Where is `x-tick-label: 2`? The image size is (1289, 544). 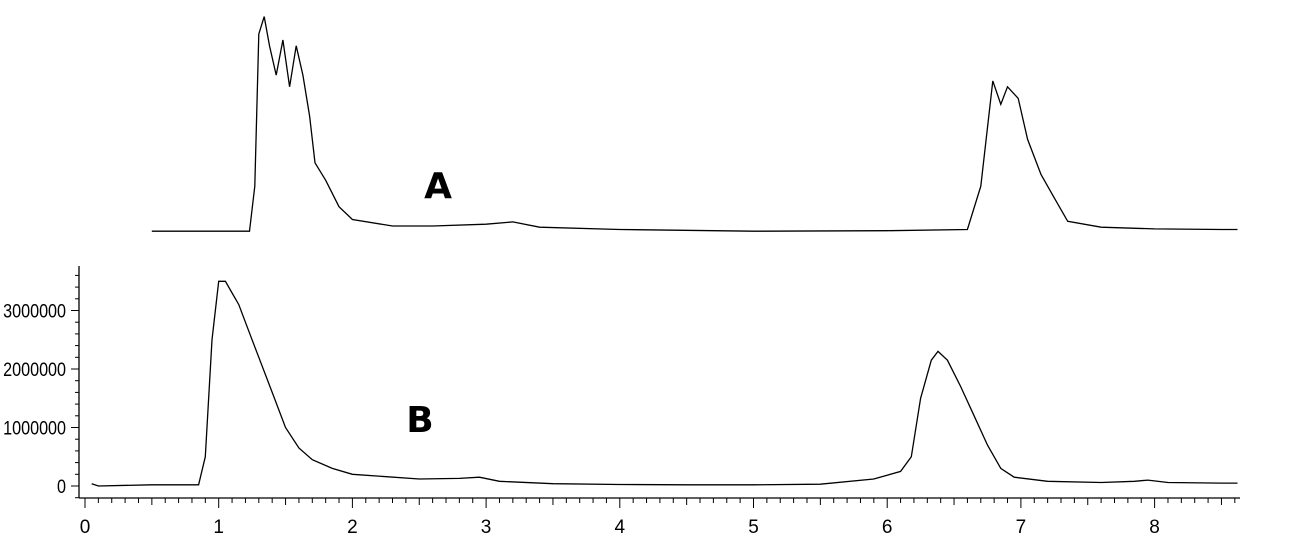 x-tick-label: 2 is located at coordinates (352, 527).